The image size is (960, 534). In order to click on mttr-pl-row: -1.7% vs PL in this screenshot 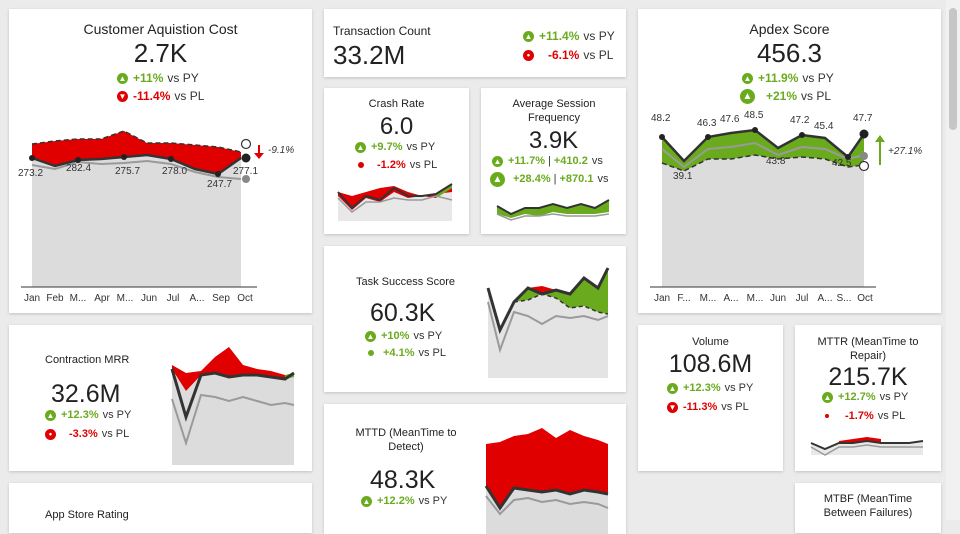, I will do `click(863, 416)`.